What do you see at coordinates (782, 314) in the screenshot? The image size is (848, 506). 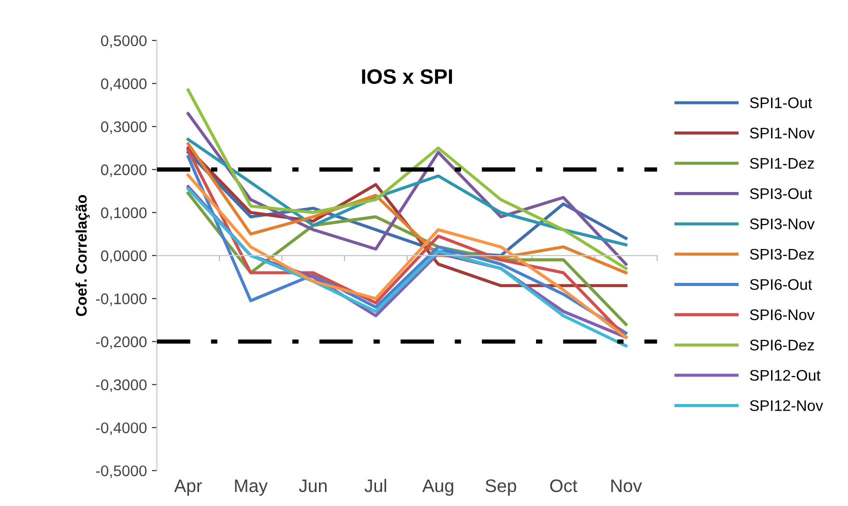 I see `legend-label: SPI6-Nov` at bounding box center [782, 314].